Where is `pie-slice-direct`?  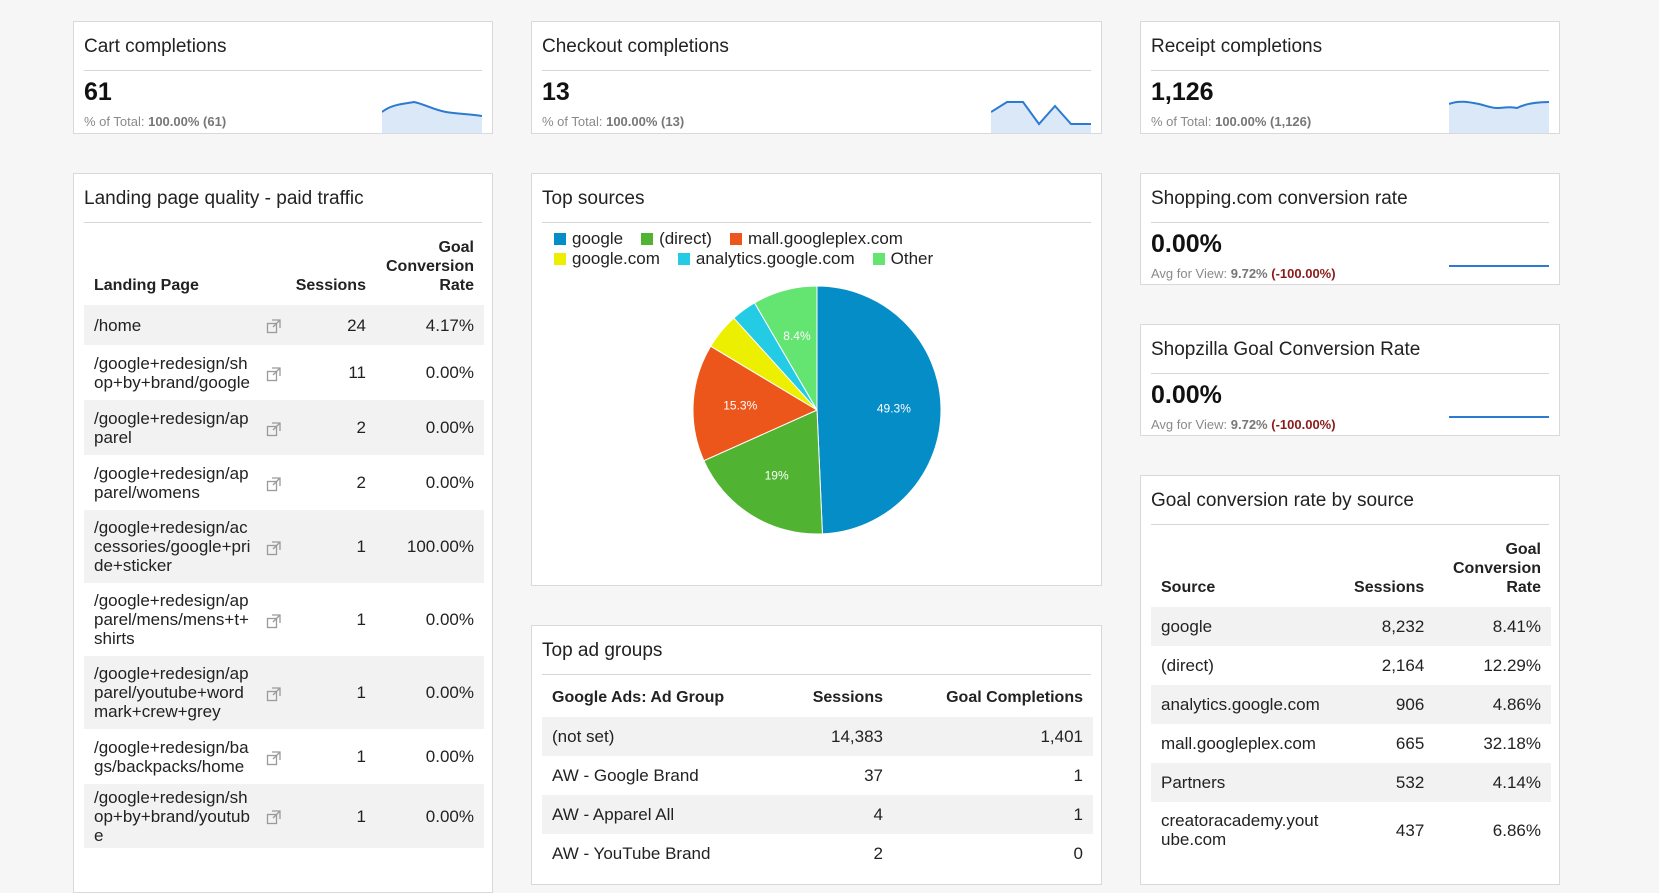 pie-slice-direct is located at coordinates (763, 472).